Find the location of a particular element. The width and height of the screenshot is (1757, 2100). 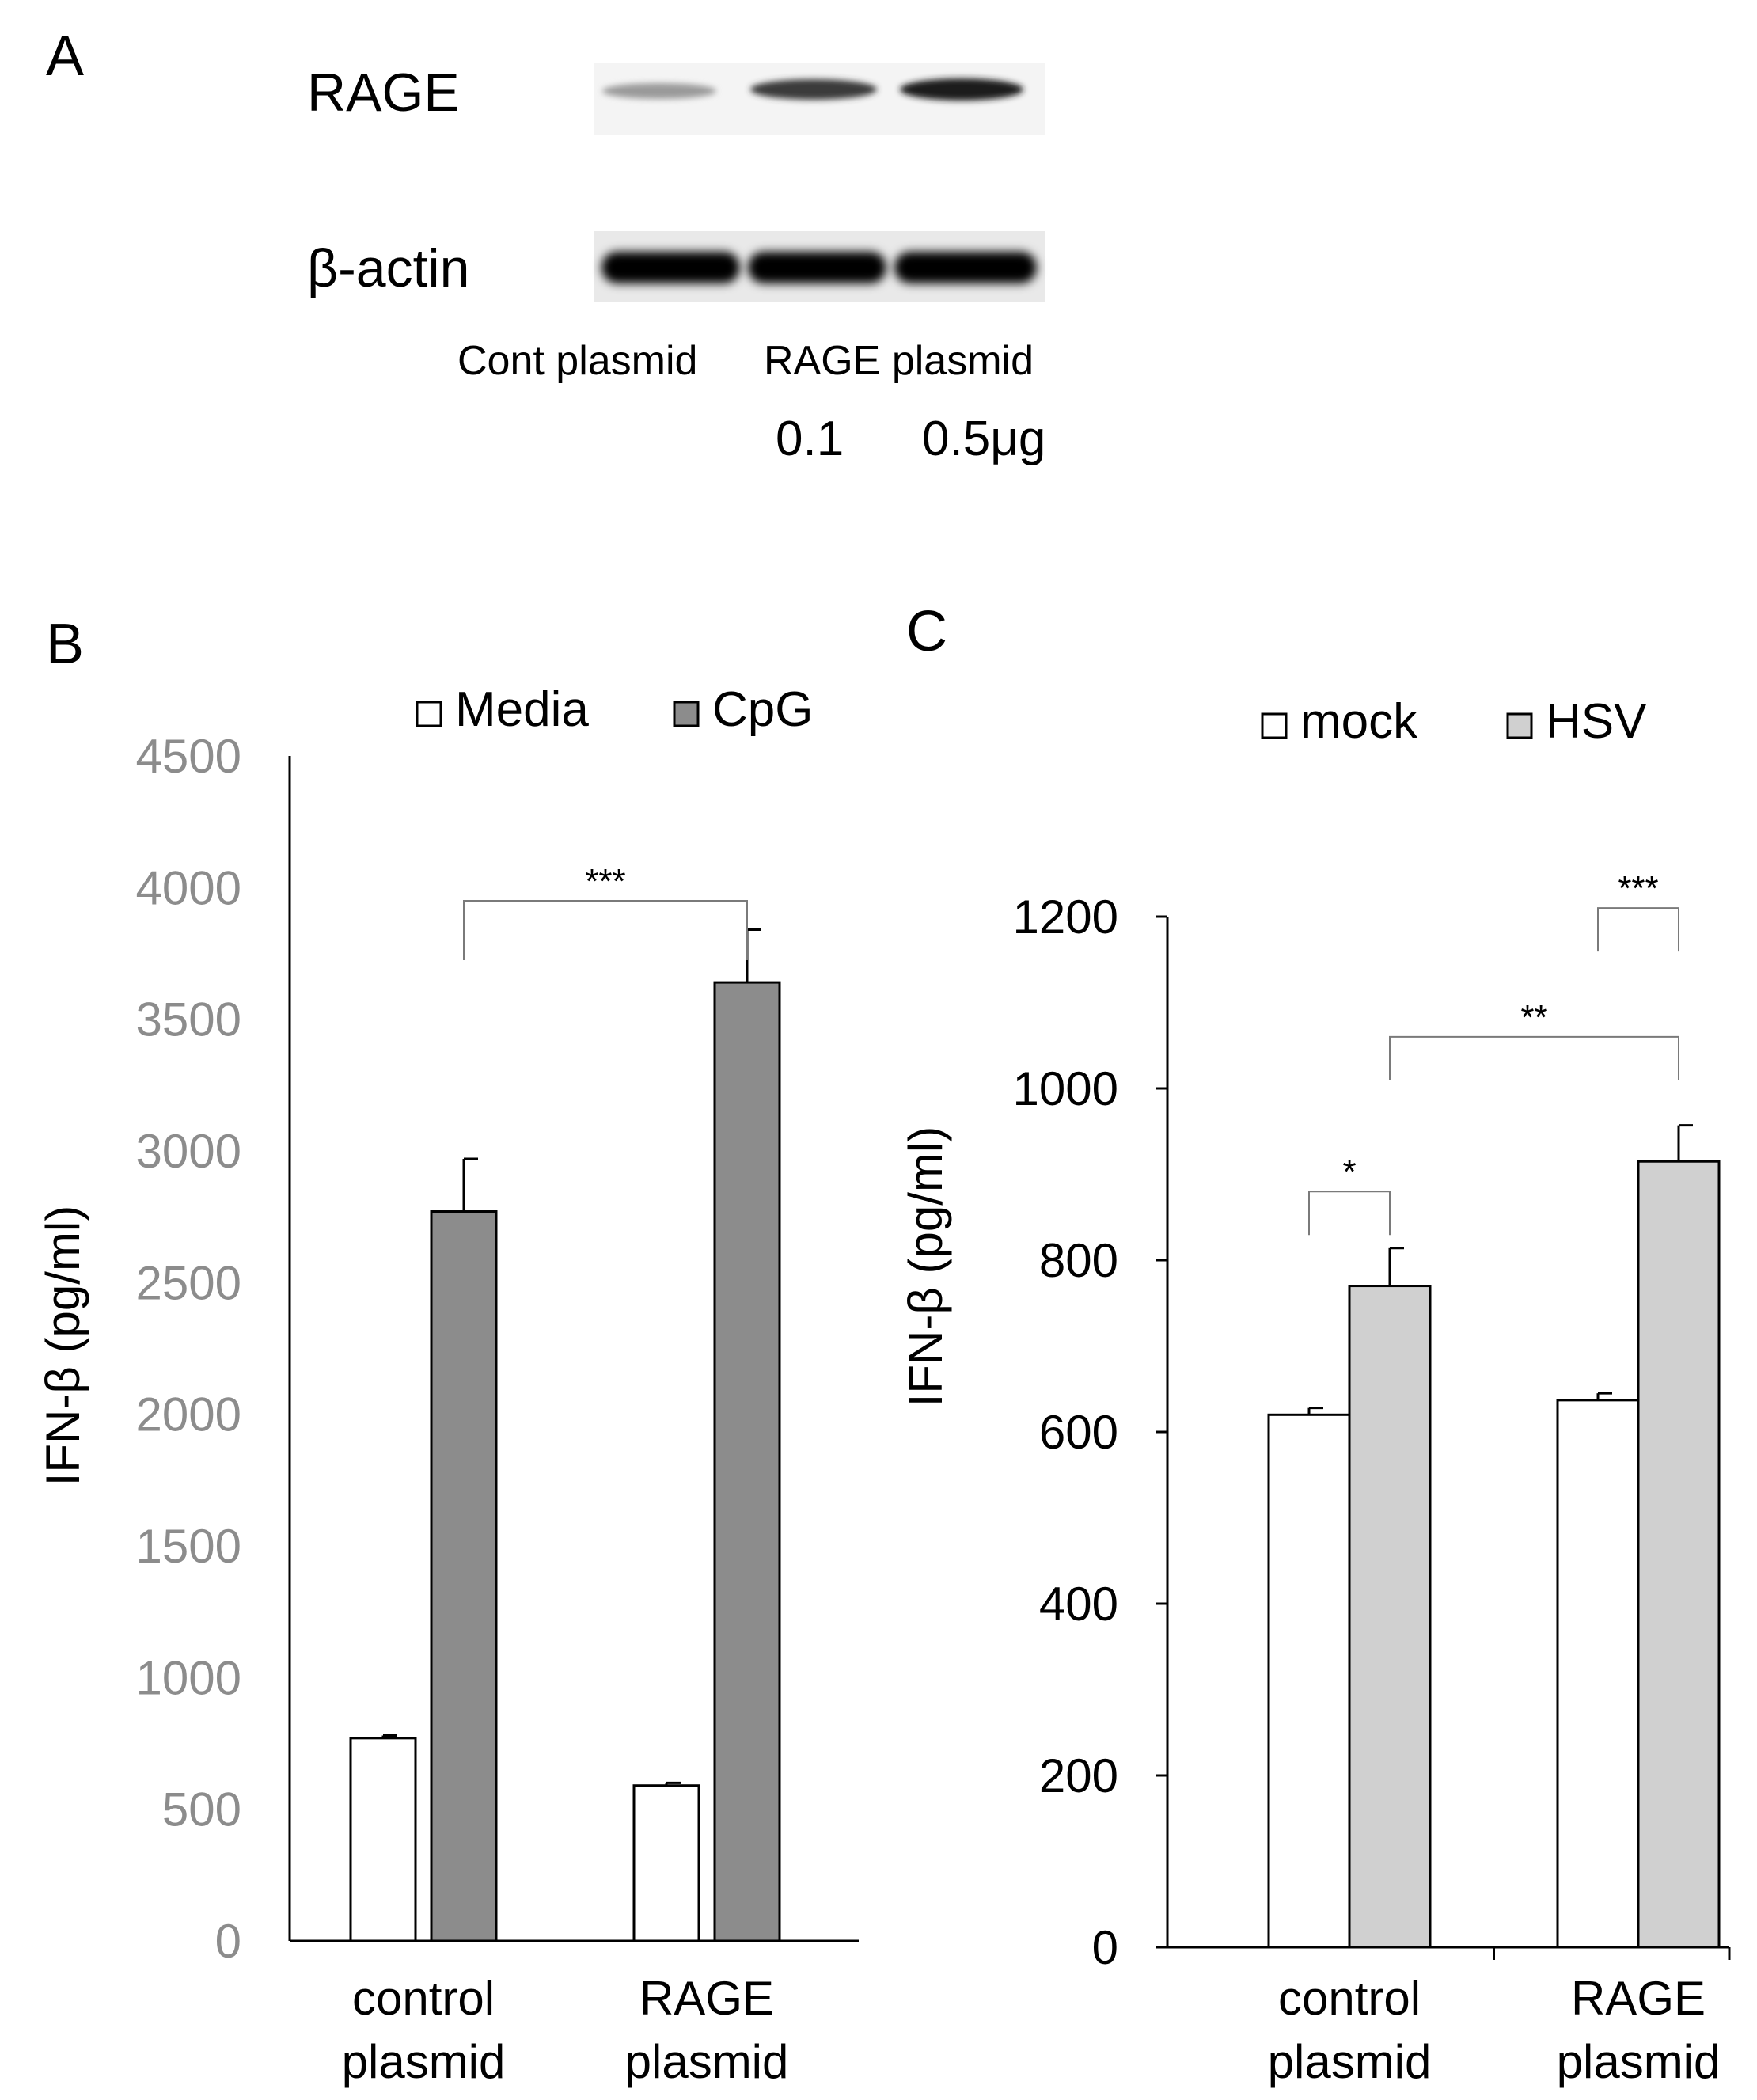

chart-b-y-axis-label: IFN-β (pg/ml) is located at coordinates (62, 1346).